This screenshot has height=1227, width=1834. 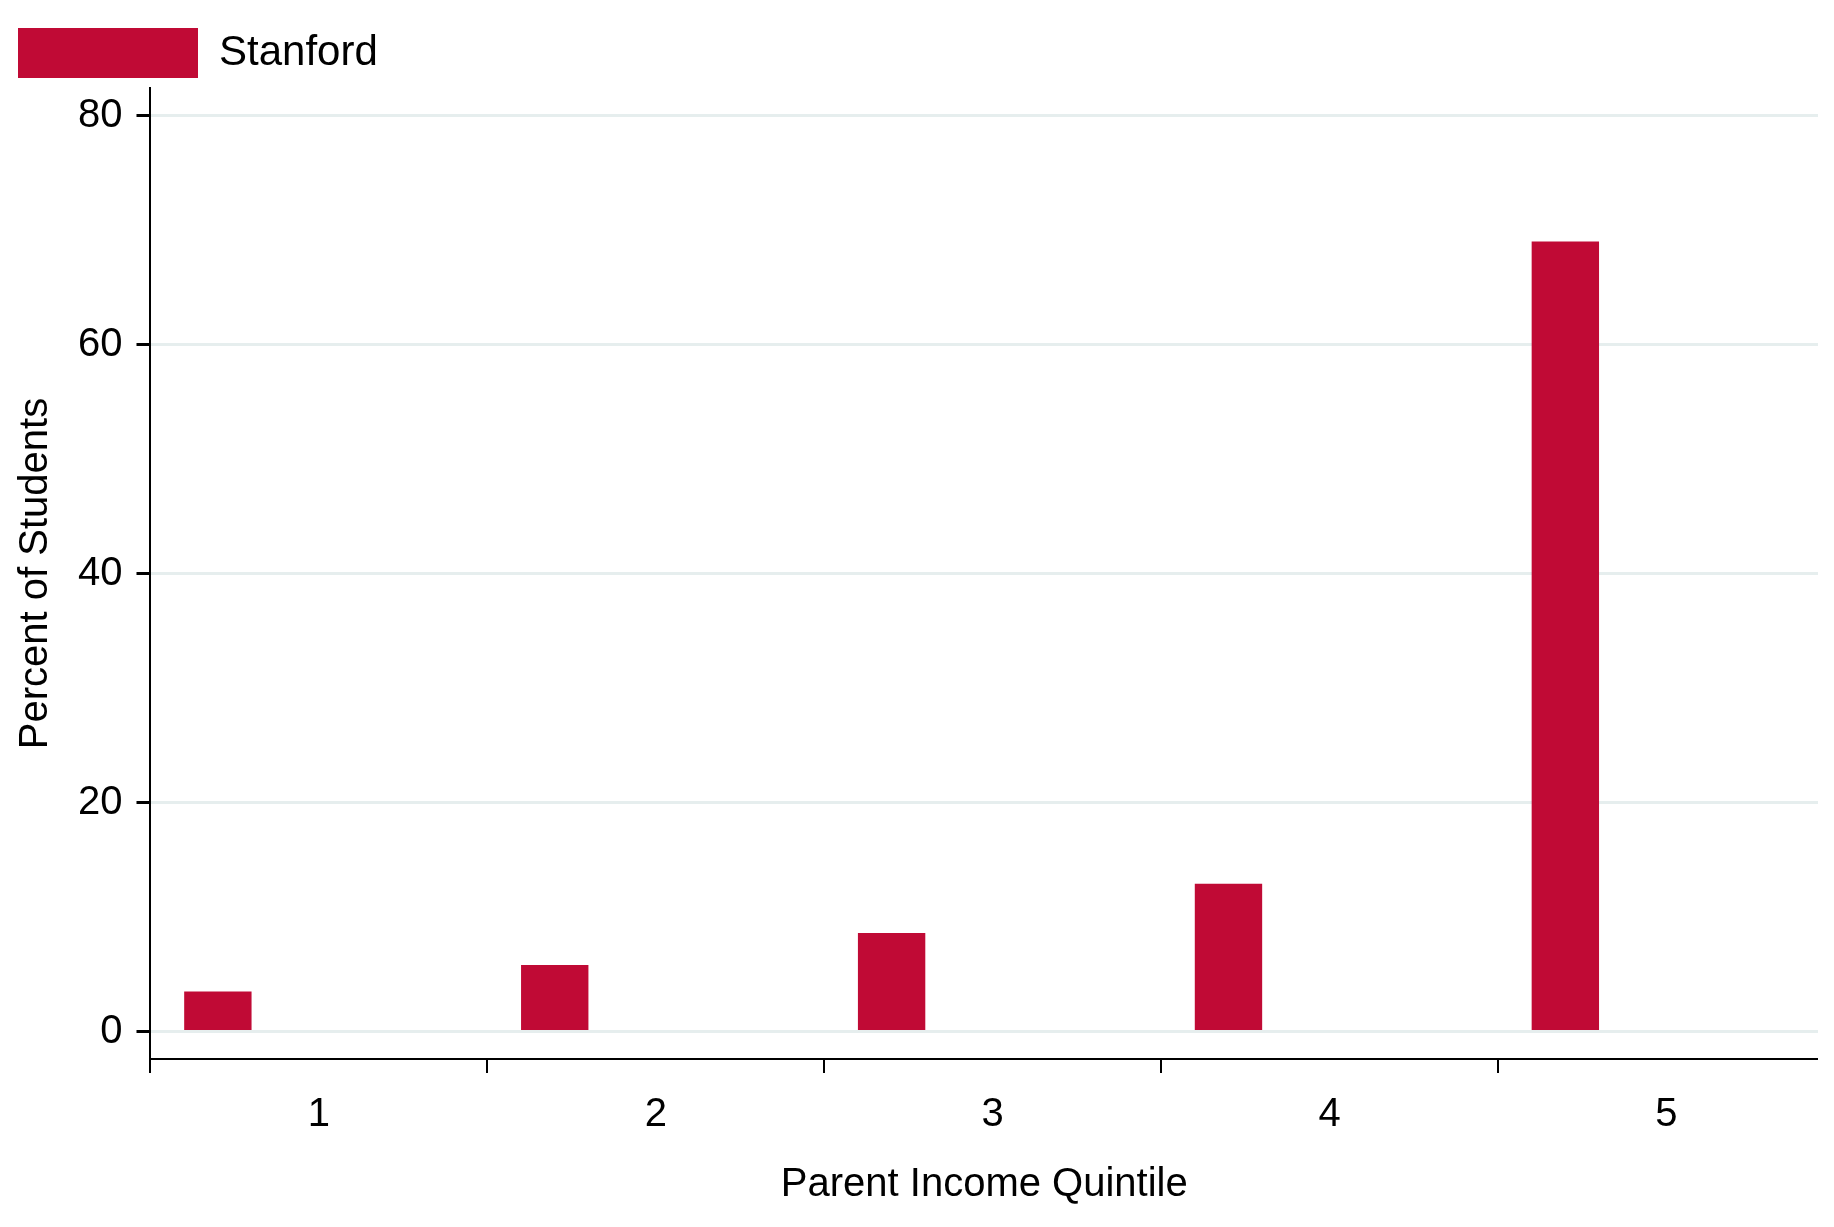 I want to click on y-tick-label: 20, so click(x=100, y=799).